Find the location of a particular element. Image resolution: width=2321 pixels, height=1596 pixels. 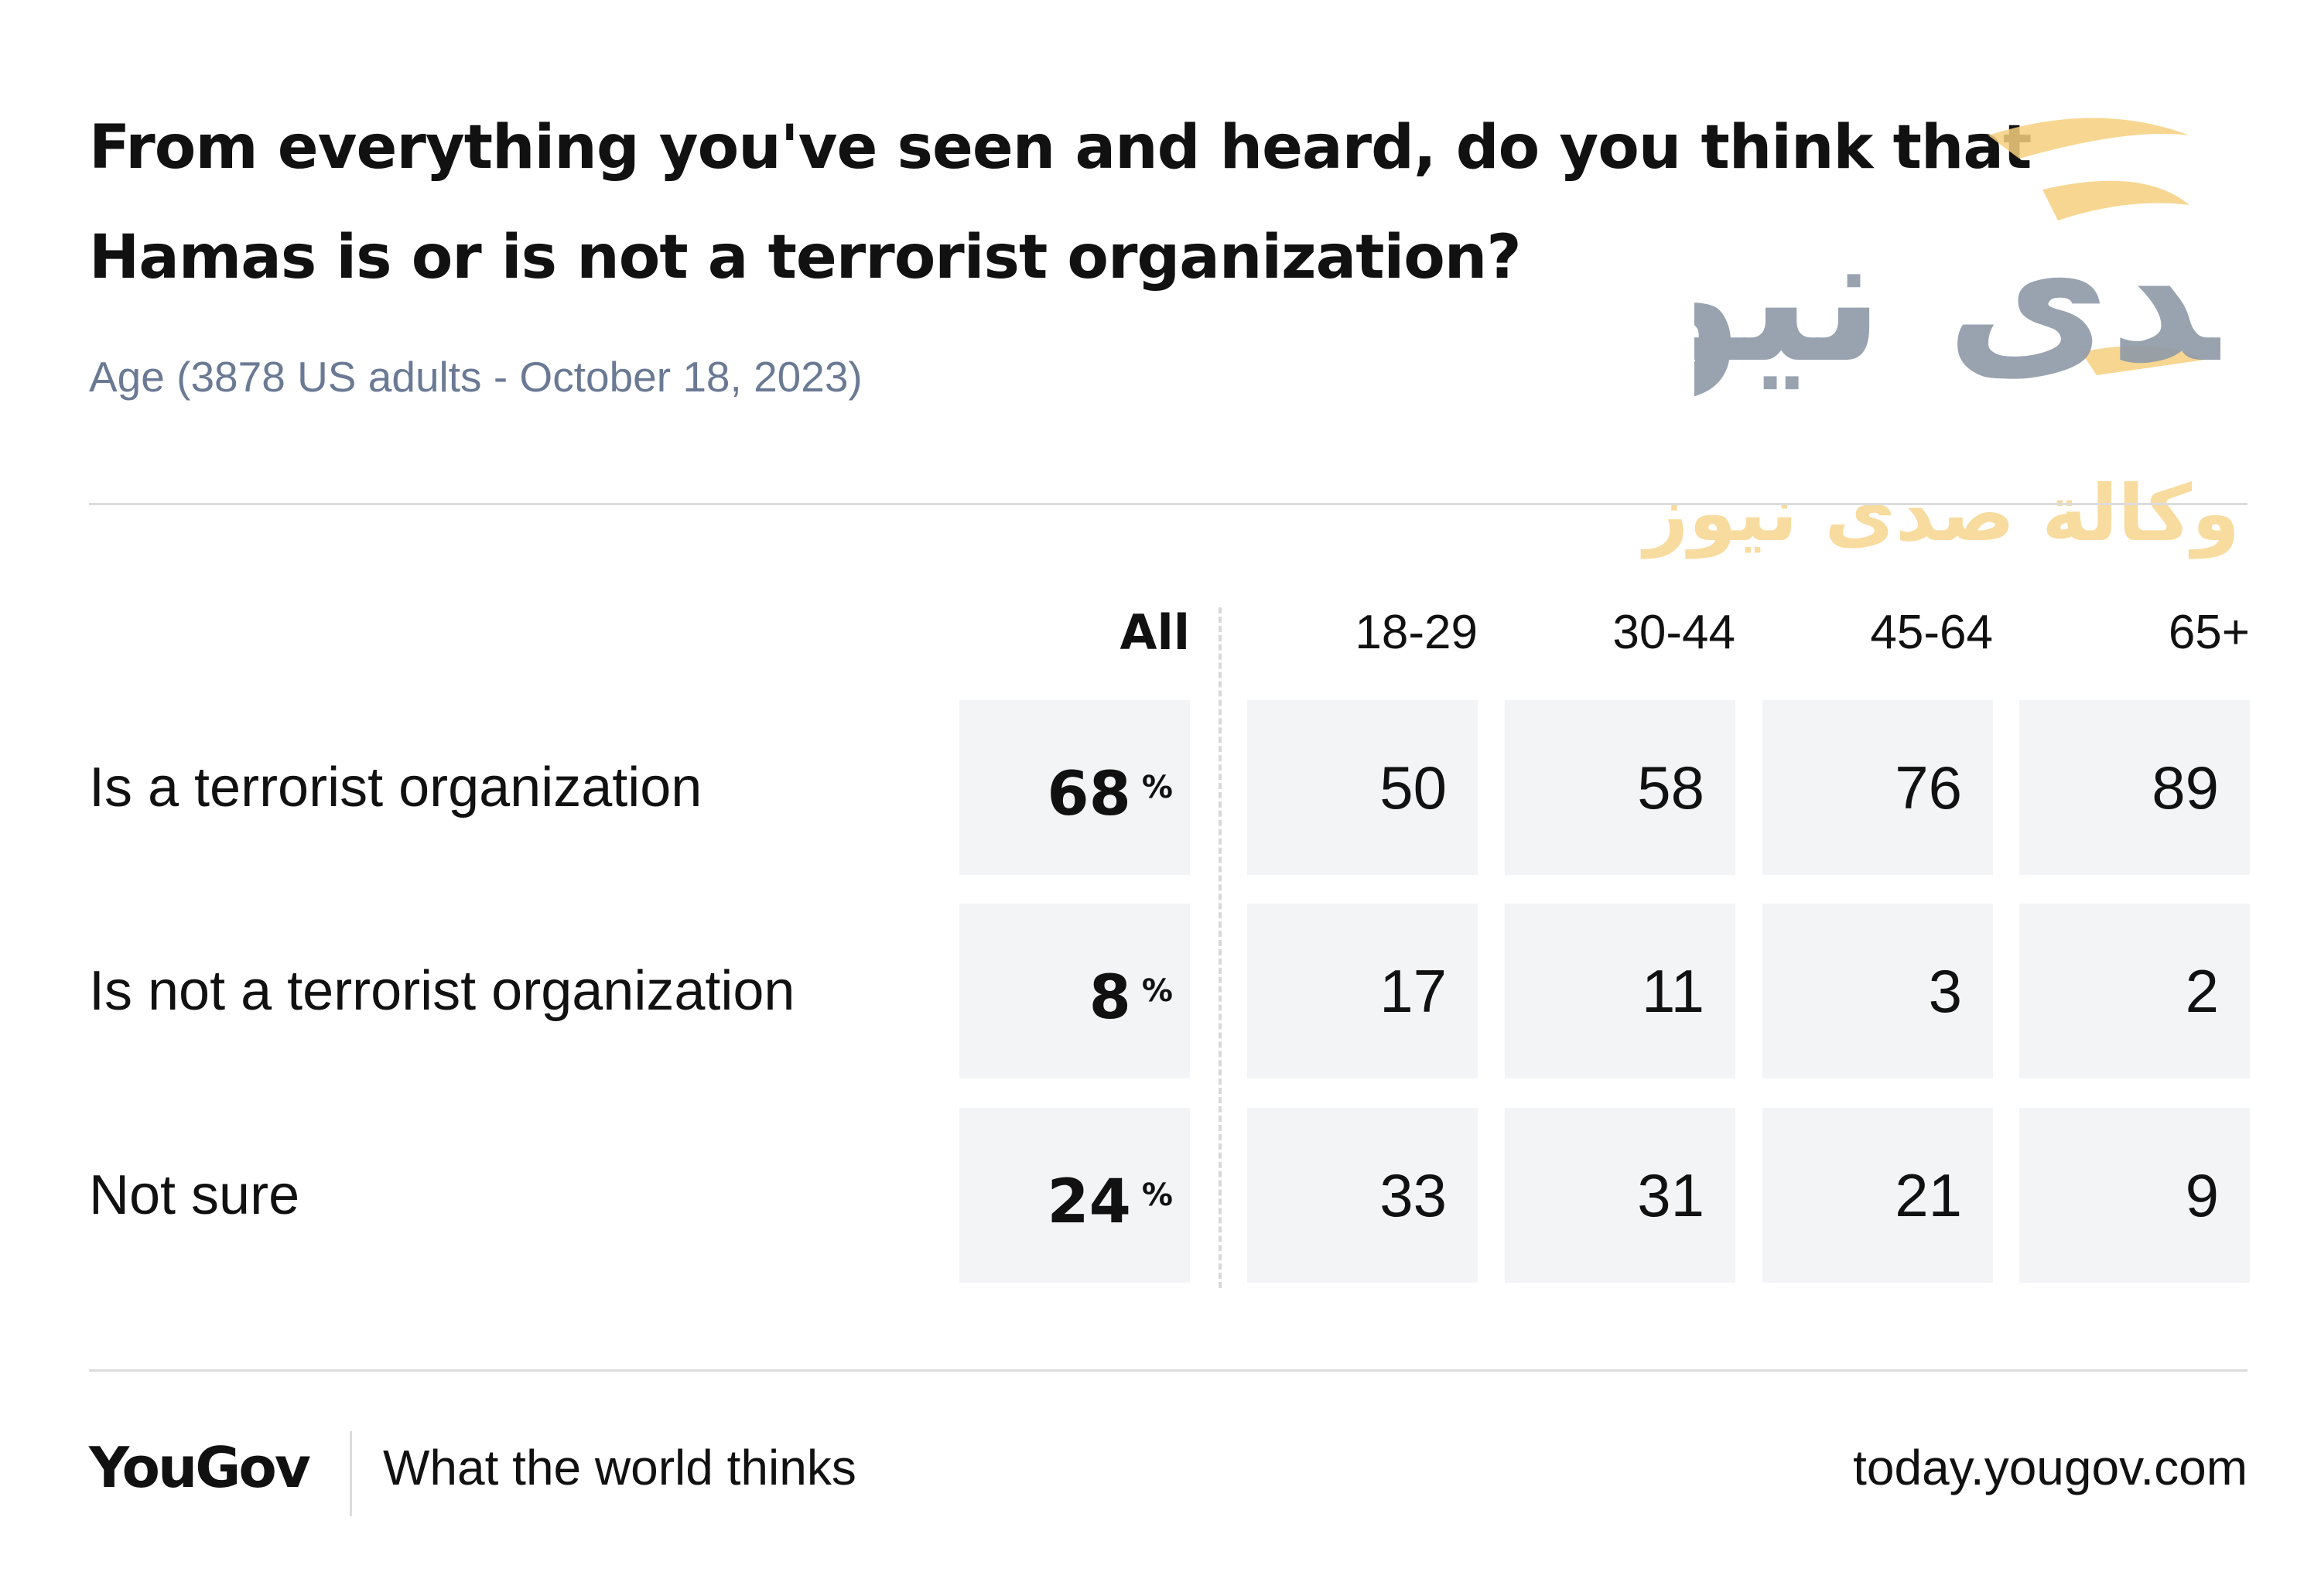

watermark-logo: صدى نيوز is located at coordinates (1957, 261).